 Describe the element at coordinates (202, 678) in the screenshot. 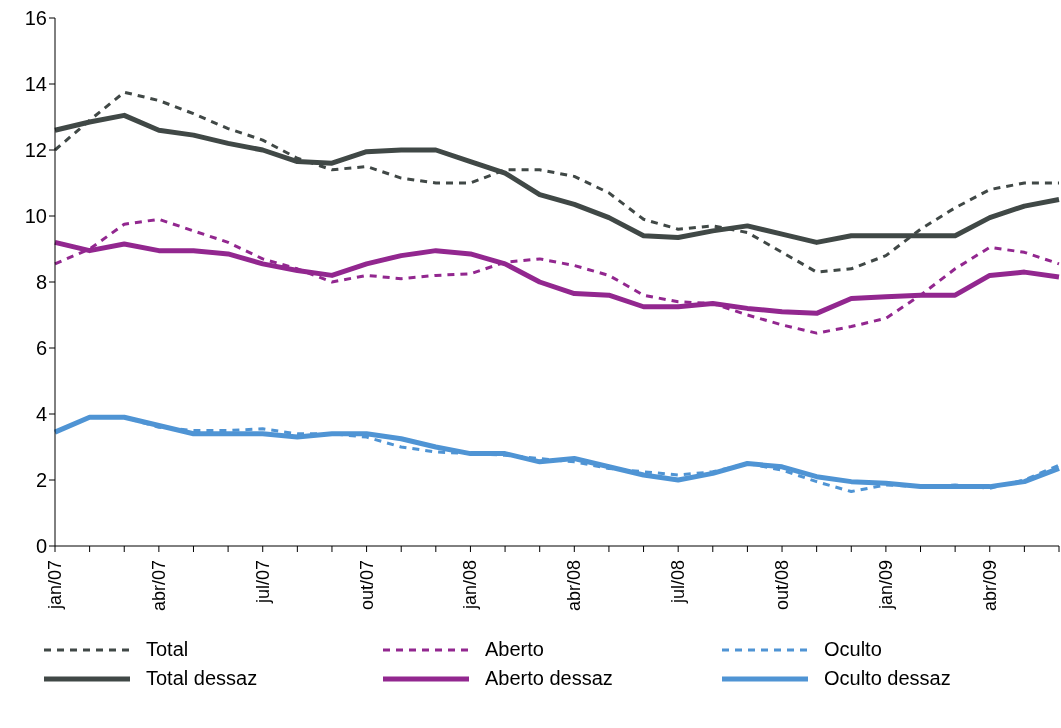

I see `legend-label: Total dessaz` at that location.